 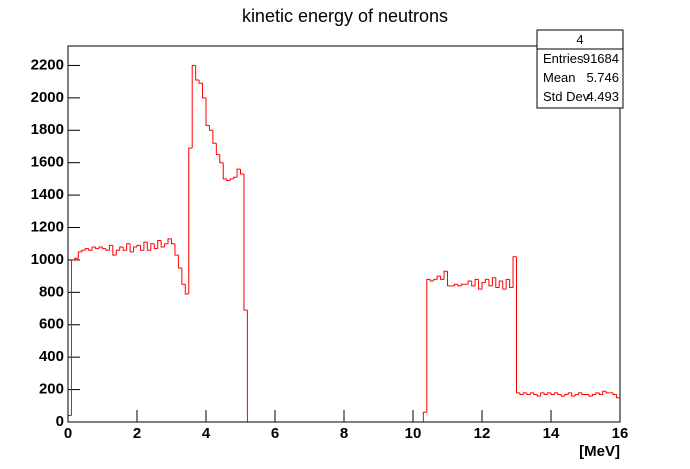 What do you see at coordinates (551, 433) in the screenshot?
I see `x-tick-label: 14` at bounding box center [551, 433].